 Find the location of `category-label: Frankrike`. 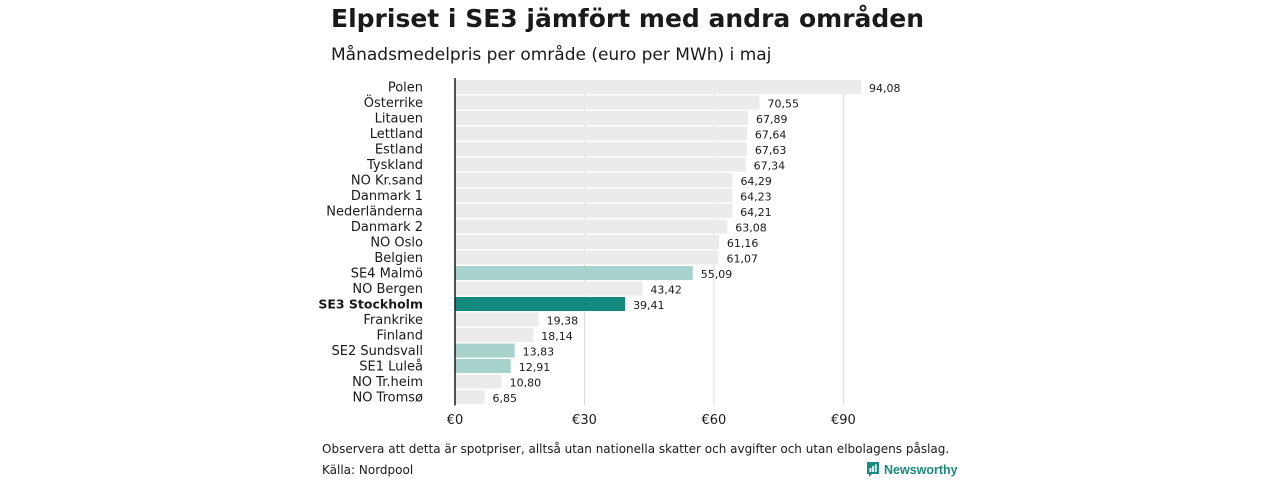

category-label: Frankrike is located at coordinates (393, 320).